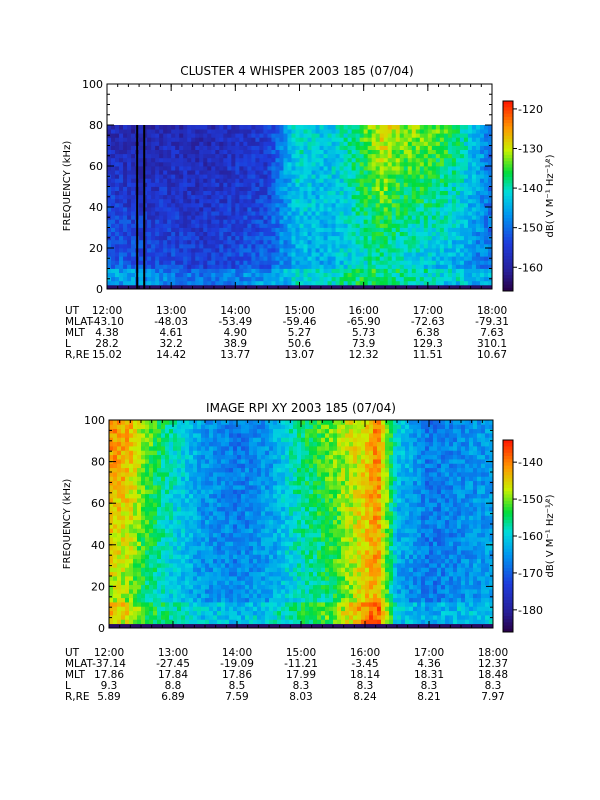 The width and height of the screenshot is (600, 800). I want to click on ephemeris-value: 16:00, so click(364, 311).